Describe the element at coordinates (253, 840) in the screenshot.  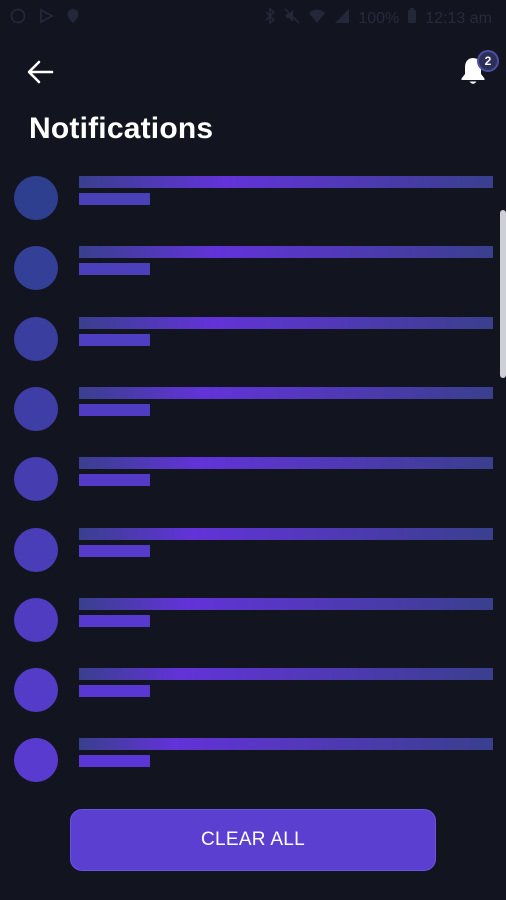
I see `clear-all-button: CLEAR ALL` at that location.